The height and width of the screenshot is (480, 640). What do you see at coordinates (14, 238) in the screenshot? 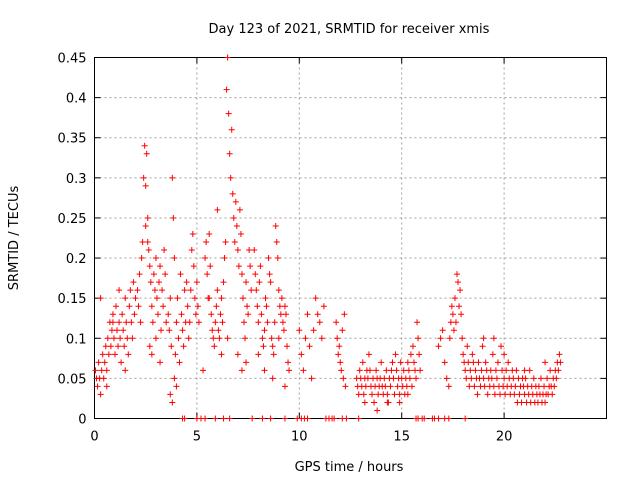
I see `y-axis-label: SRMTID / TECUs` at bounding box center [14, 238].